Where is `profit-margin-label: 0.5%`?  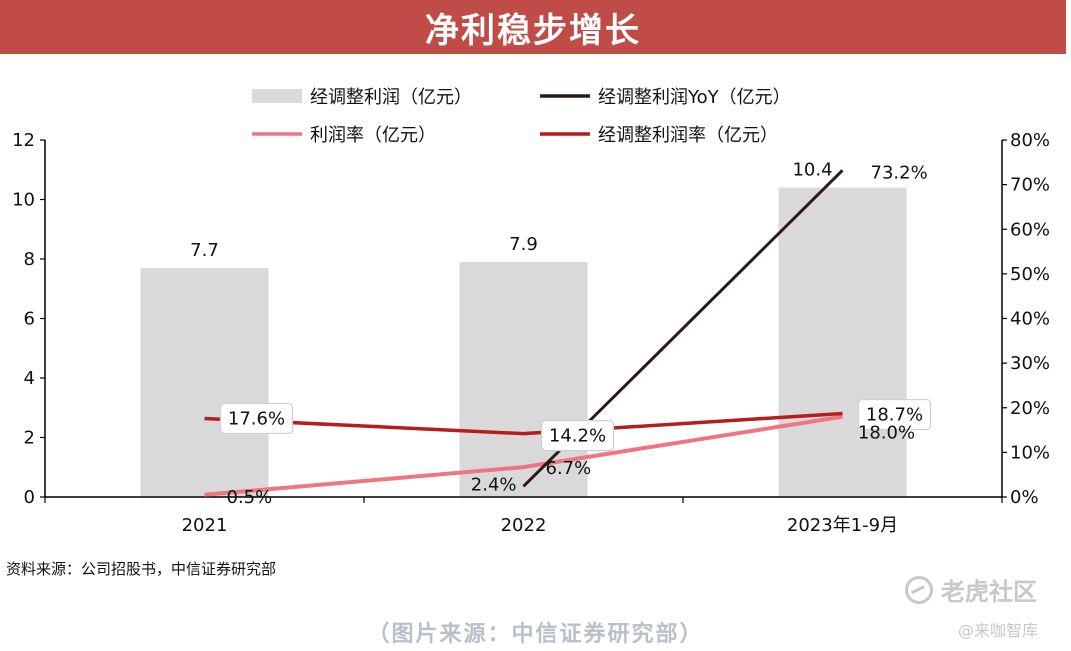 profit-margin-label: 0.5% is located at coordinates (250, 497).